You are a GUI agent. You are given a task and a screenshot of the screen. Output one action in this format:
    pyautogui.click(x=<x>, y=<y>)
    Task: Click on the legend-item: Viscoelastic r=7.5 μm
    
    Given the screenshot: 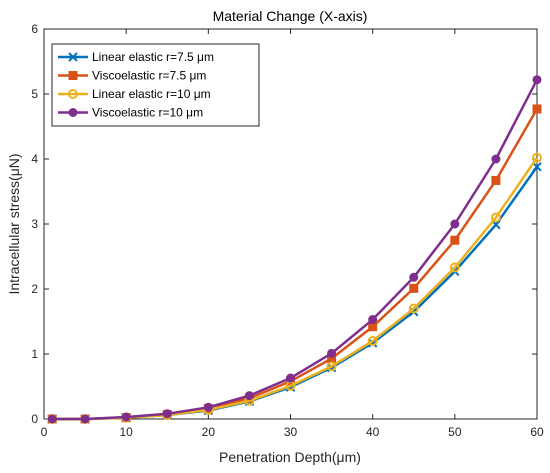 What is the action you would take?
    pyautogui.click(x=132, y=76)
    